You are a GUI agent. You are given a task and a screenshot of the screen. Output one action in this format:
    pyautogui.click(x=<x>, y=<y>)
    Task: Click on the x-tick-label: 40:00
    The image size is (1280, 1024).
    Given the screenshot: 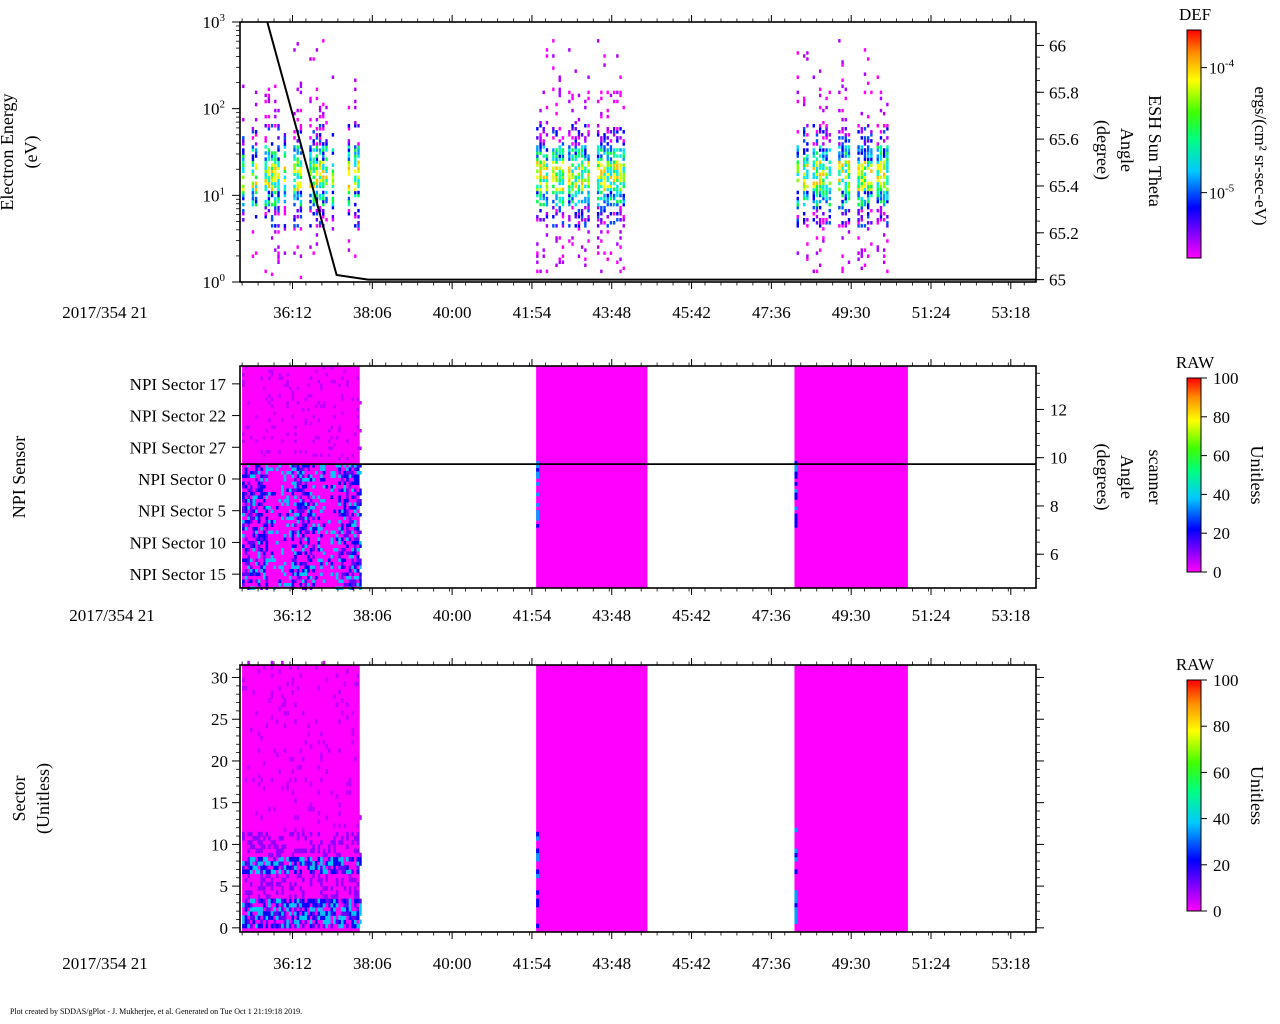 What is the action you would take?
    pyautogui.click(x=452, y=615)
    